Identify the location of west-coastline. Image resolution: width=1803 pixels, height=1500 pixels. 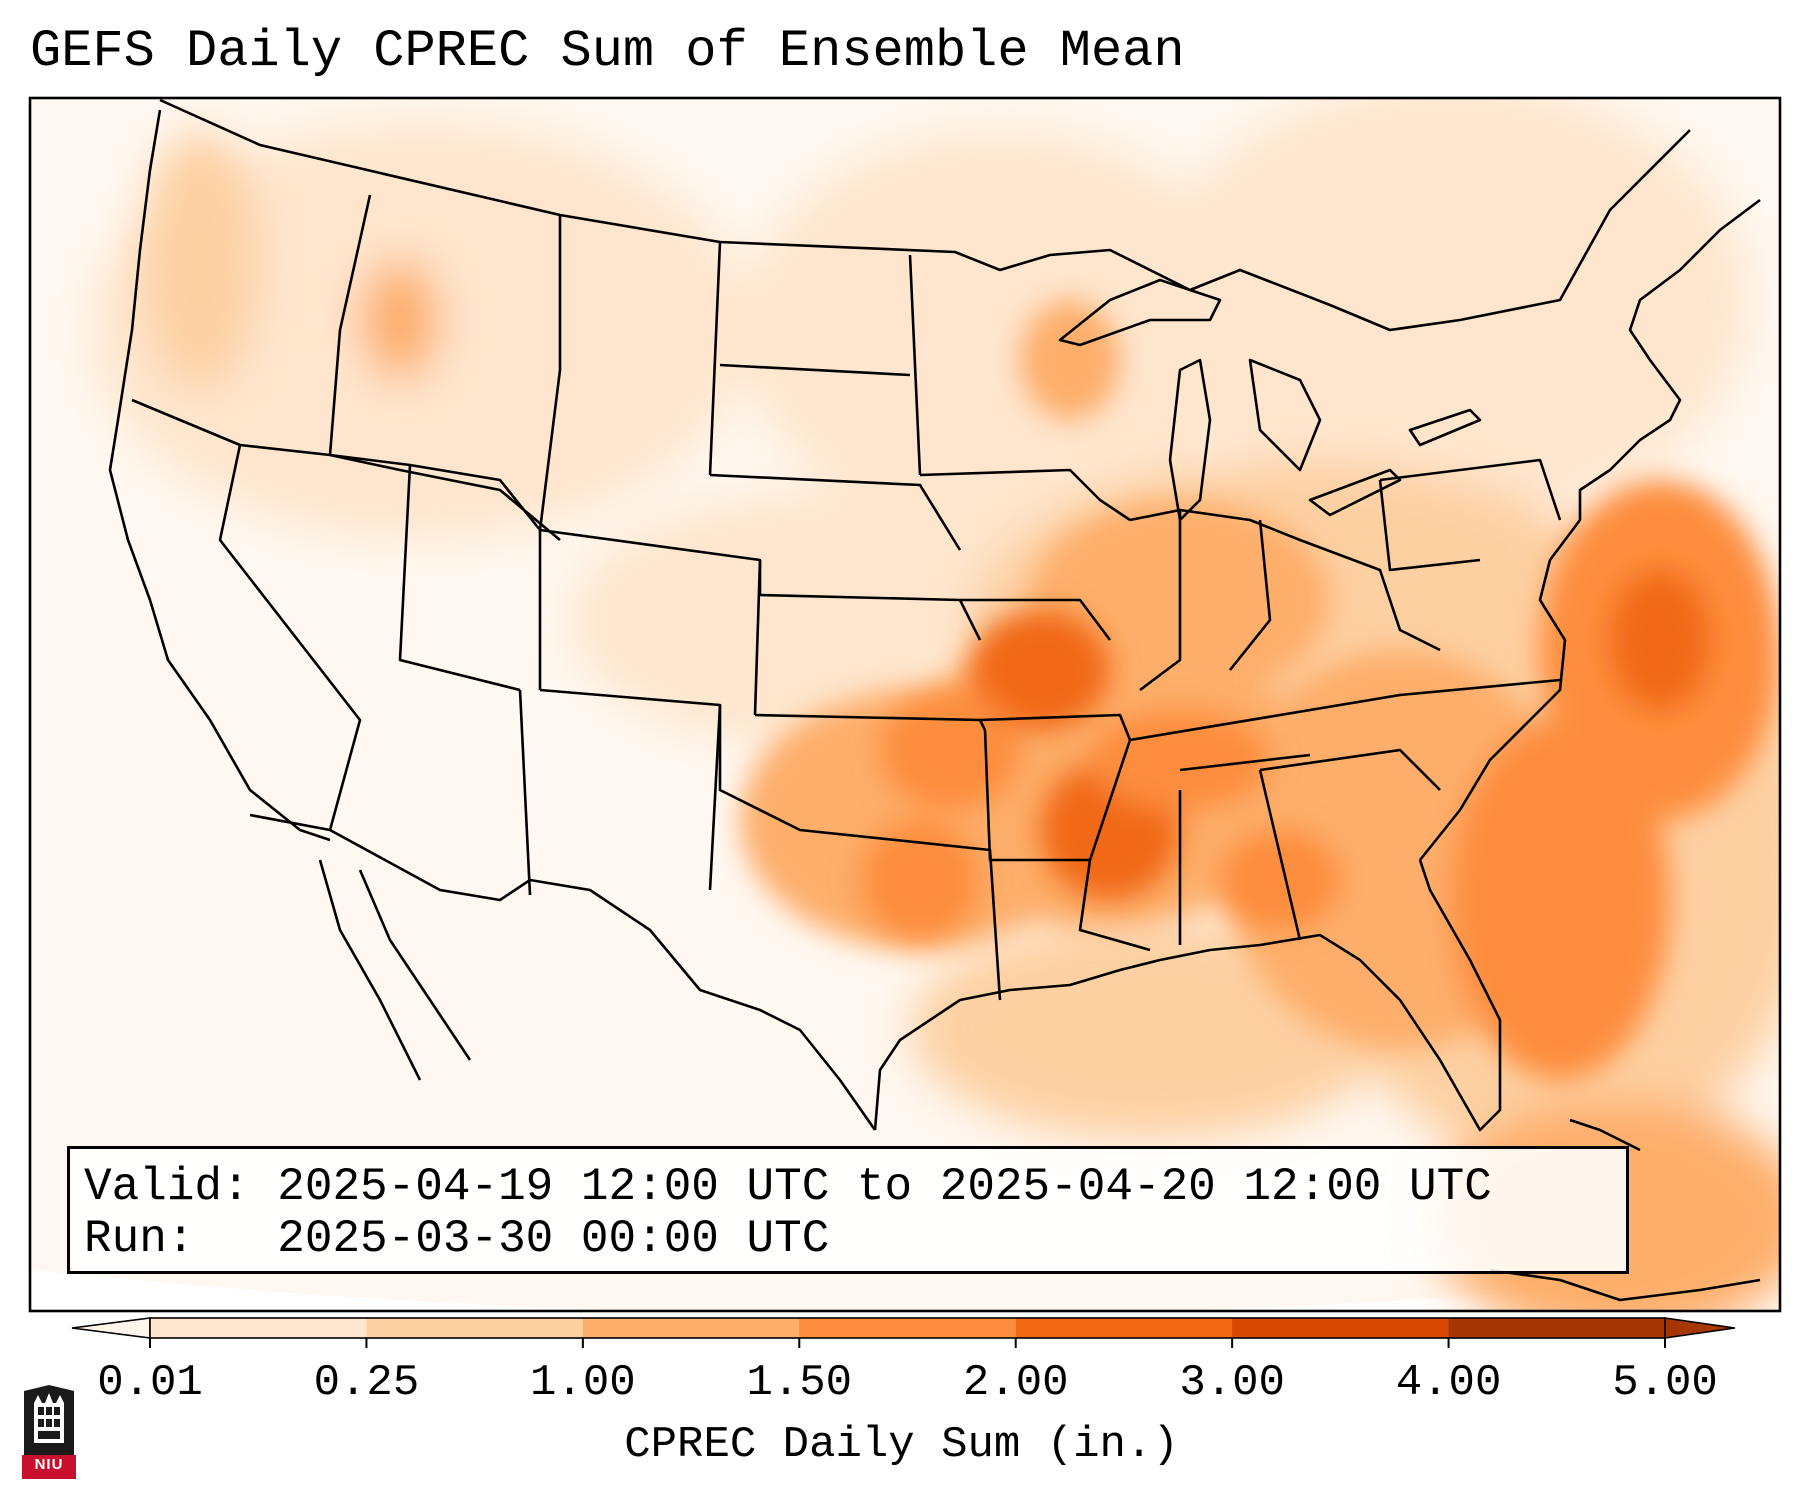
(219, 475).